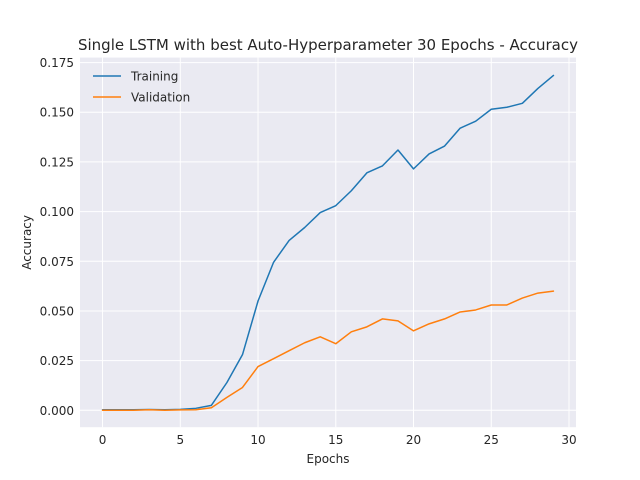 The width and height of the screenshot is (640, 480). I want to click on y-axis-ticks: 0.000 0.025 0.050 0.075 0.100 0.125 0.150 0.175, so click(57, 237).